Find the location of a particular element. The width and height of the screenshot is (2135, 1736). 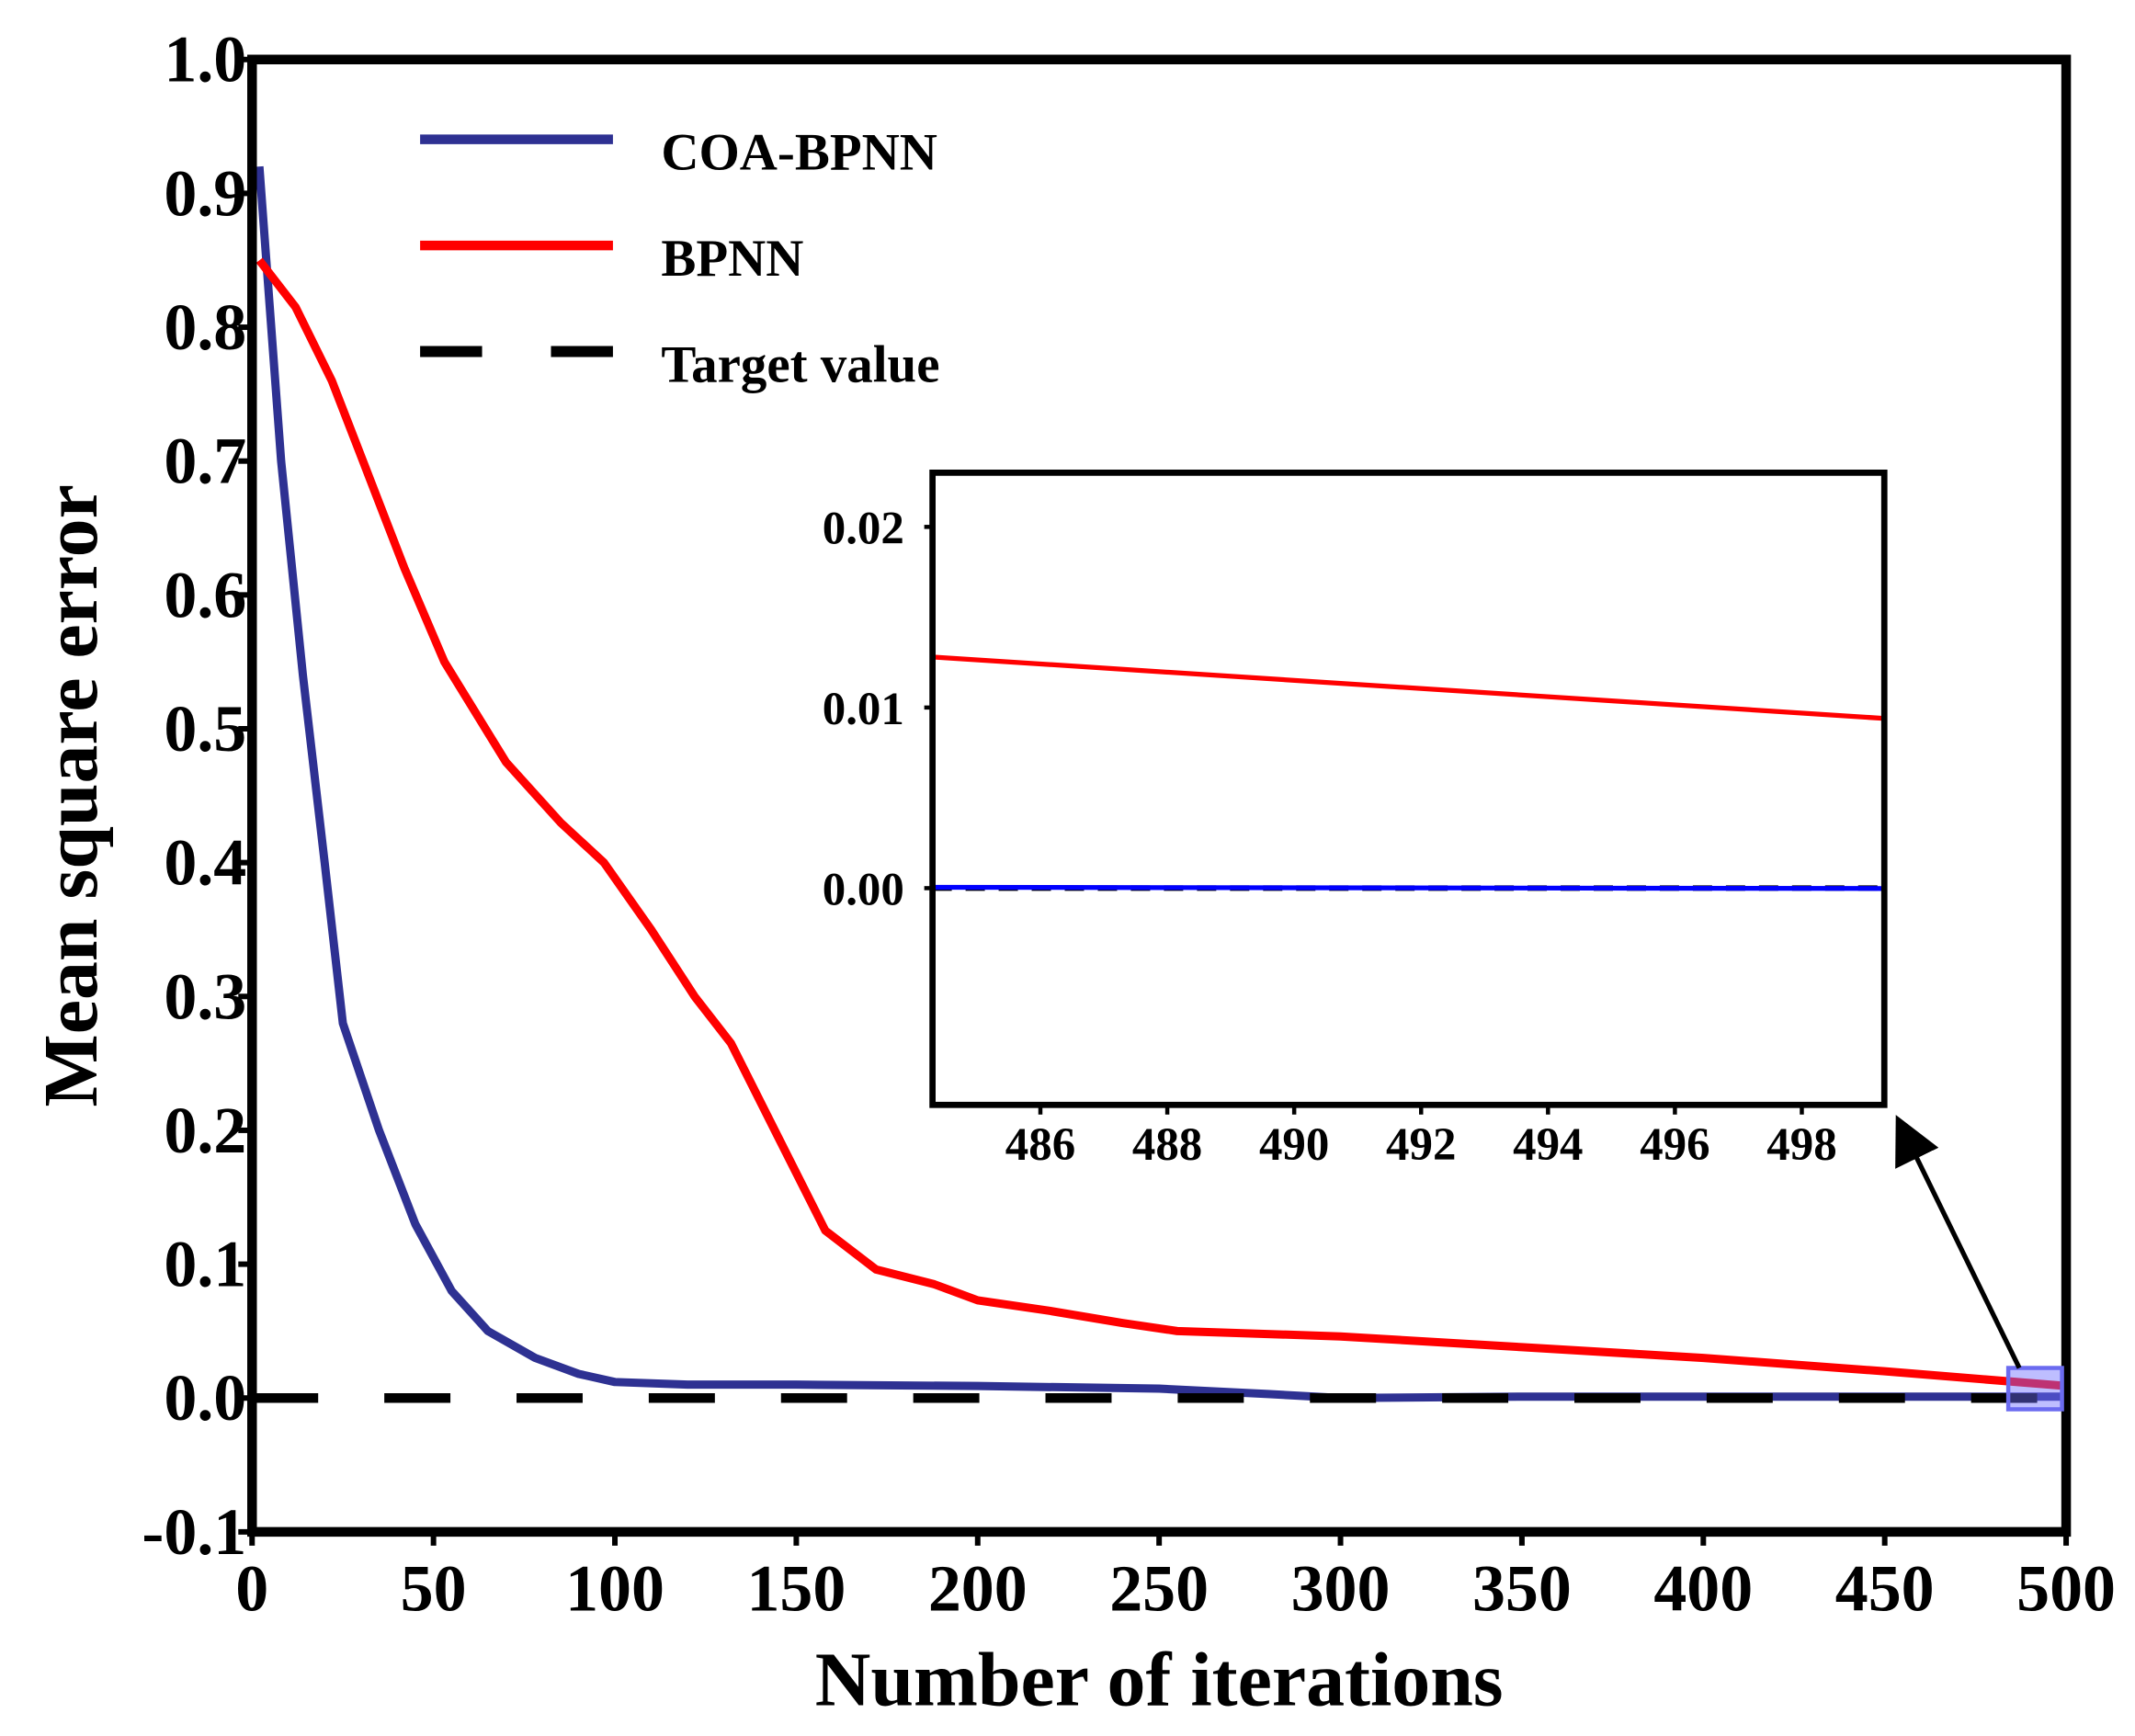

legend-label: Target value is located at coordinates (800, 364).